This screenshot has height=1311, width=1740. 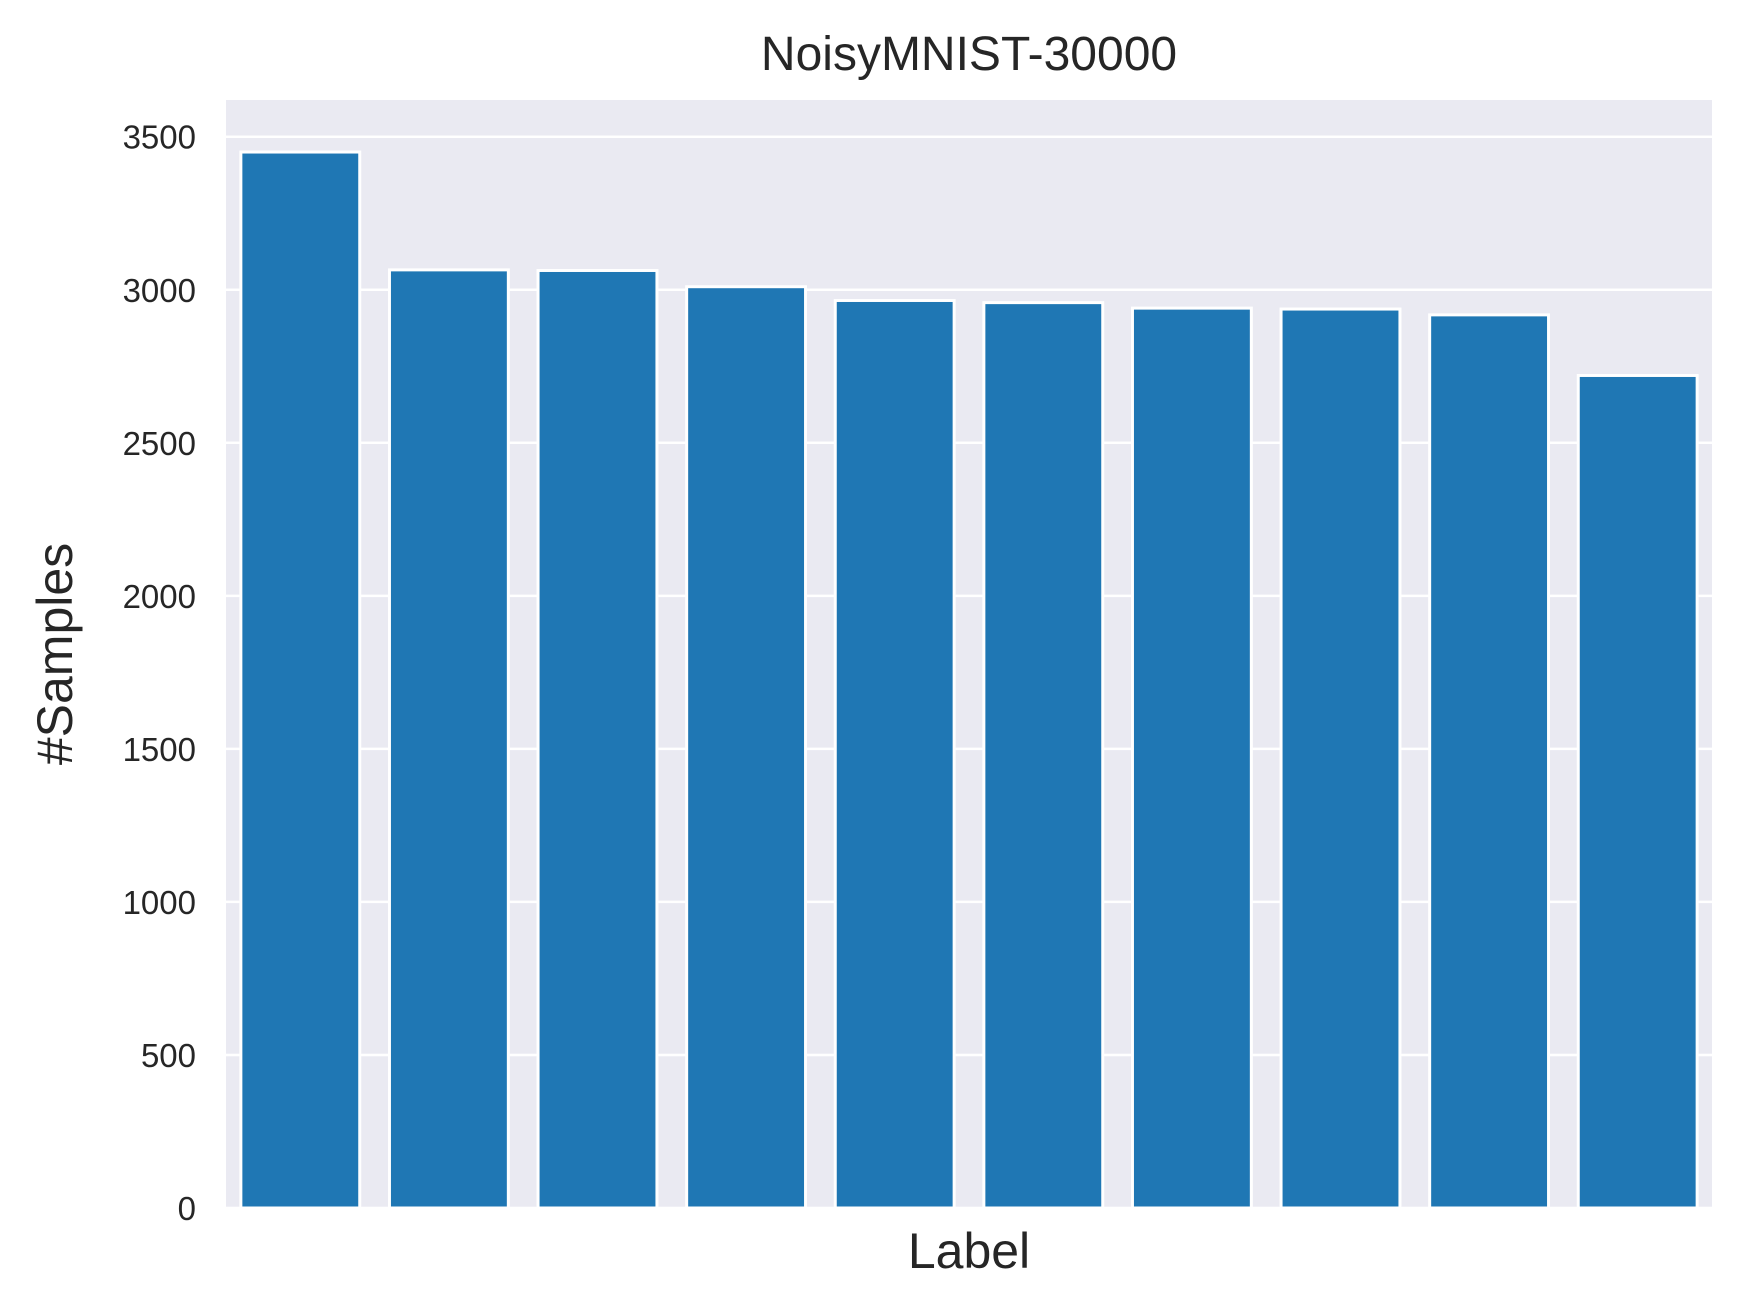 What do you see at coordinates (159, 596) in the screenshot?
I see `y-tick-label: 2000` at bounding box center [159, 596].